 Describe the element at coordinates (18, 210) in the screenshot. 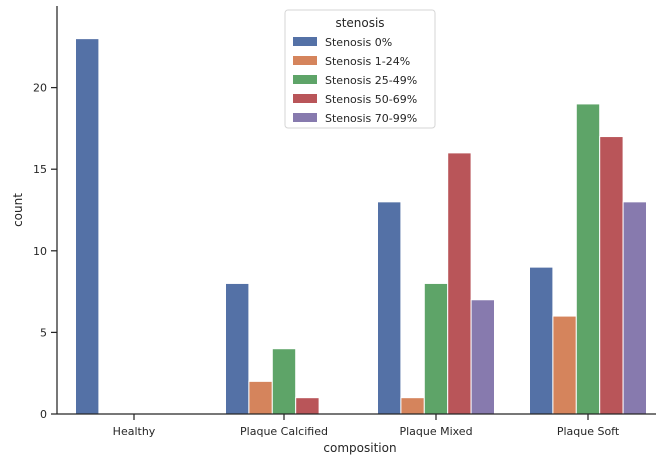

I see `y-axis-label: count` at that location.